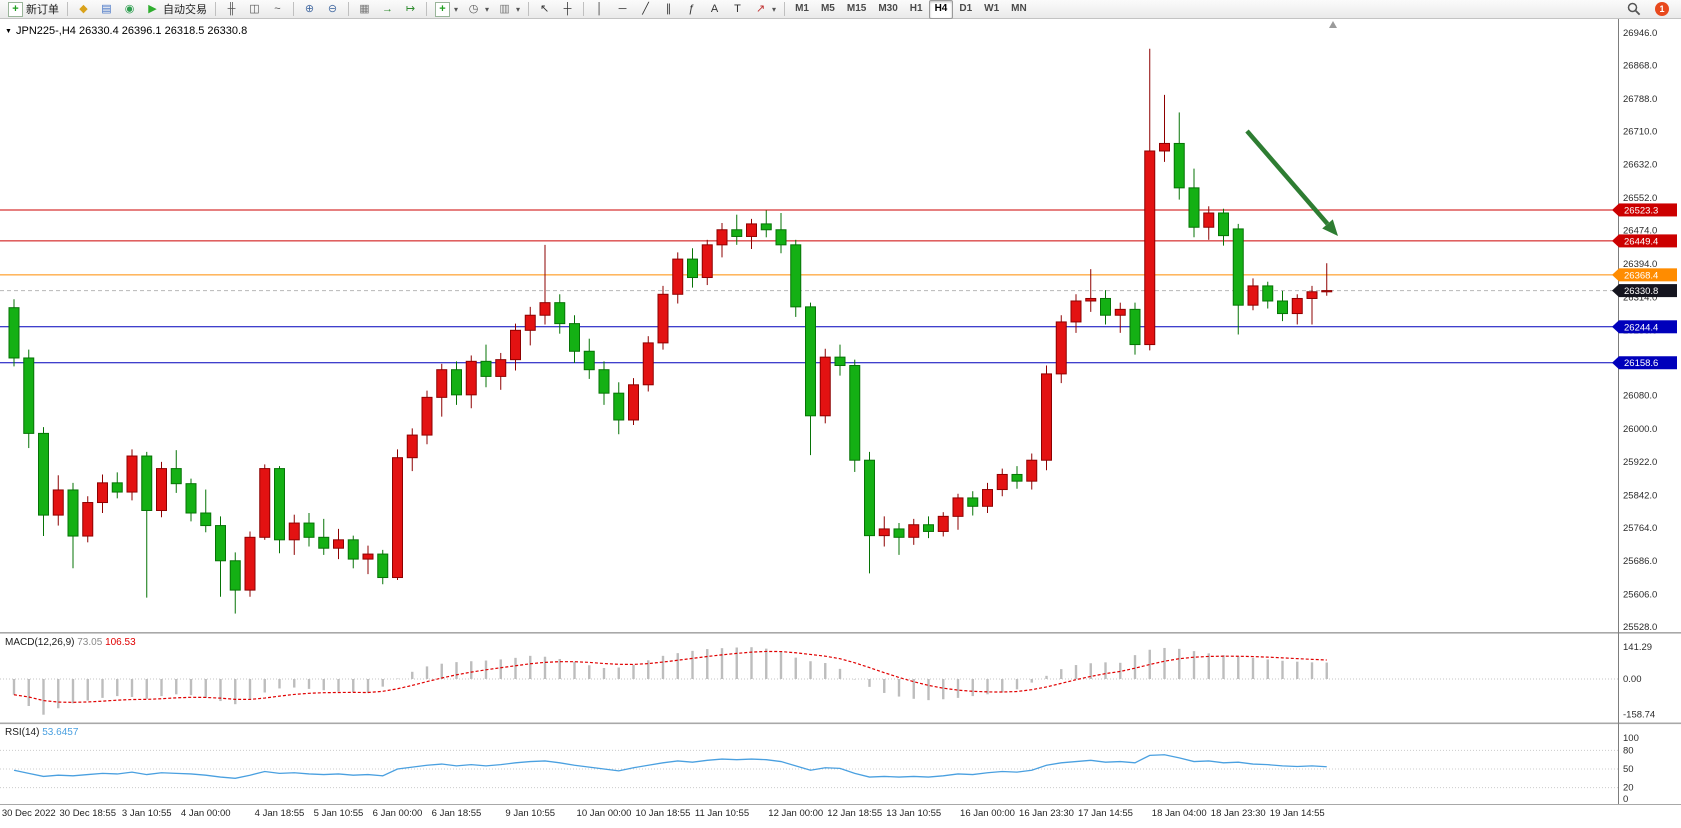 This screenshot has height=828, width=1681. I want to click on bar-chart-button: ╫, so click(231, 9).